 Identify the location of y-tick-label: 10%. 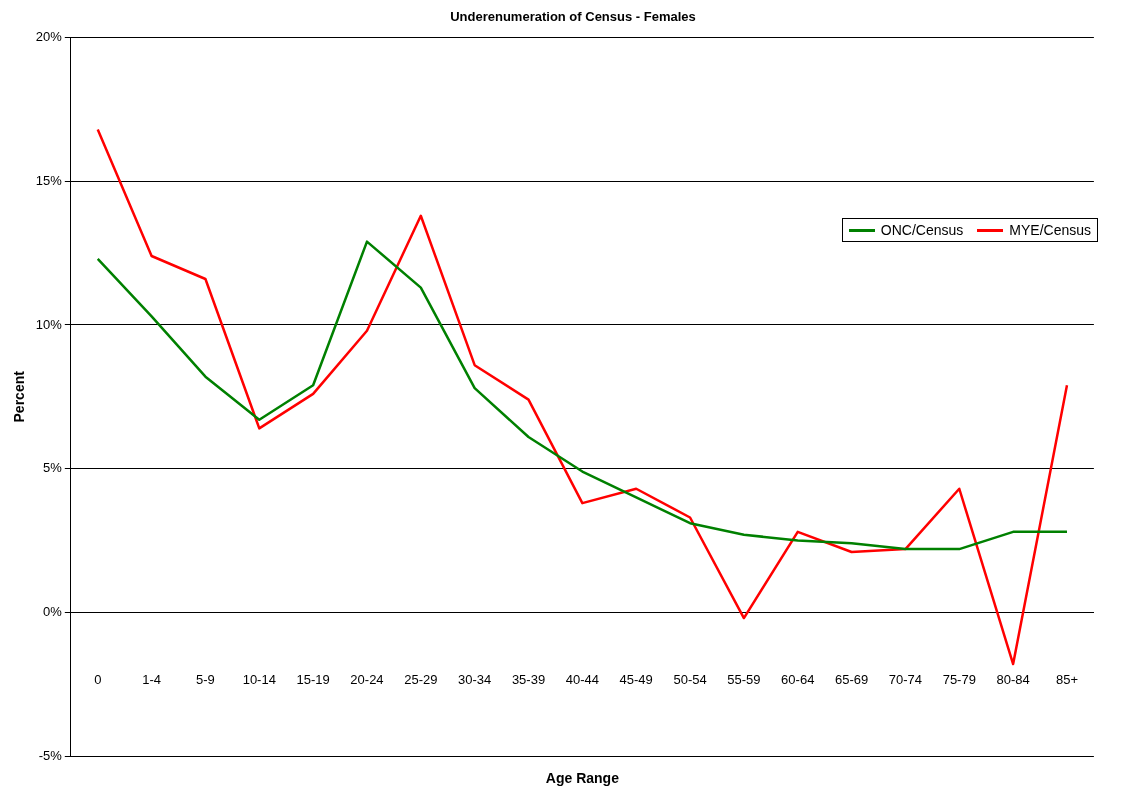
(49, 324).